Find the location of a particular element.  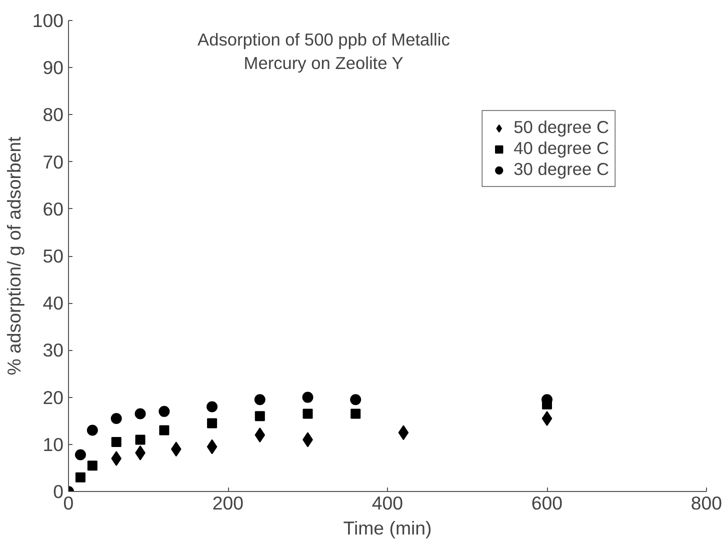

x-tick-label: 800 is located at coordinates (706, 503).